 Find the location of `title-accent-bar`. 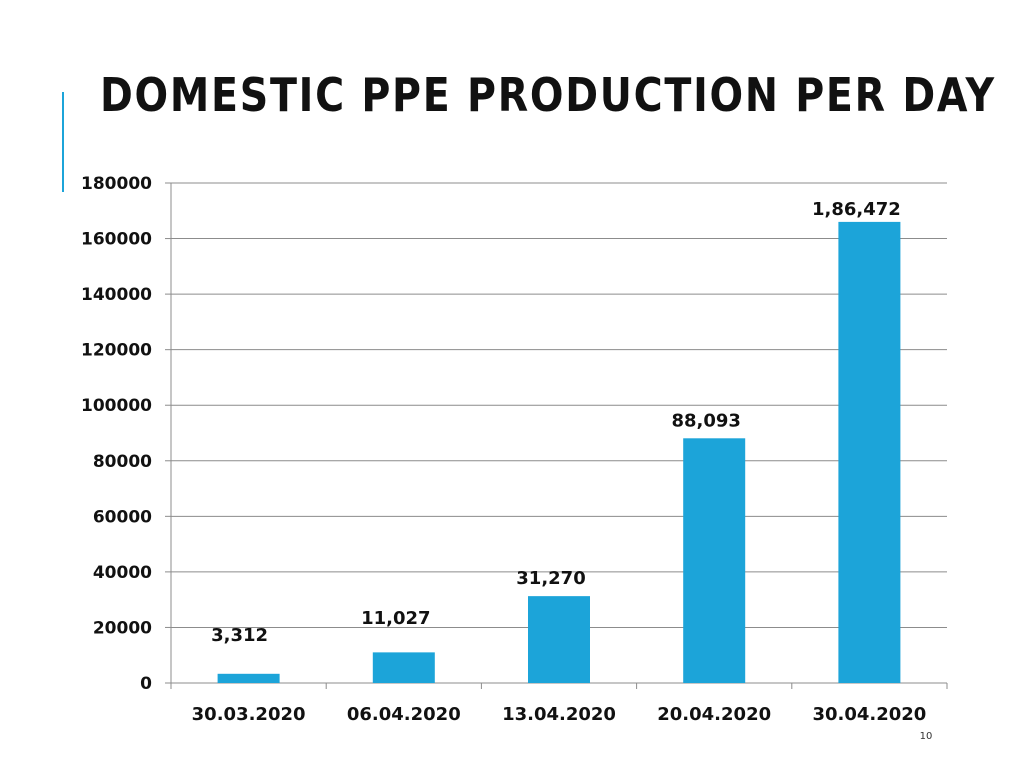

title-accent-bar is located at coordinates (63, 142).